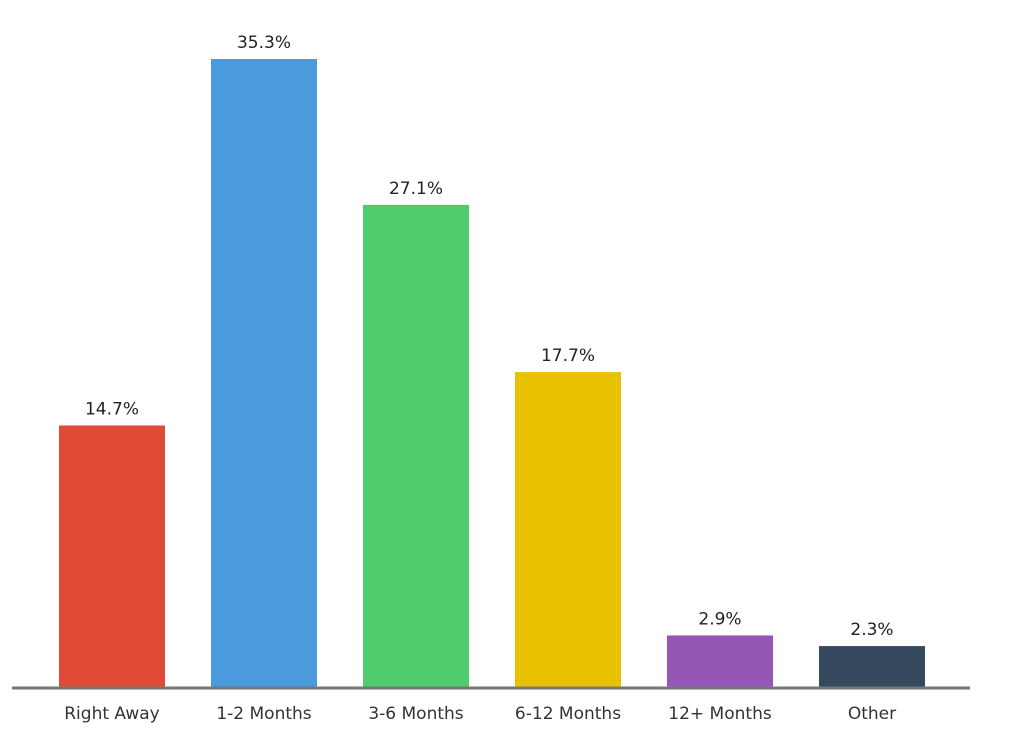  What do you see at coordinates (112, 409) in the screenshot?
I see `data-label-0: 14.7%` at bounding box center [112, 409].